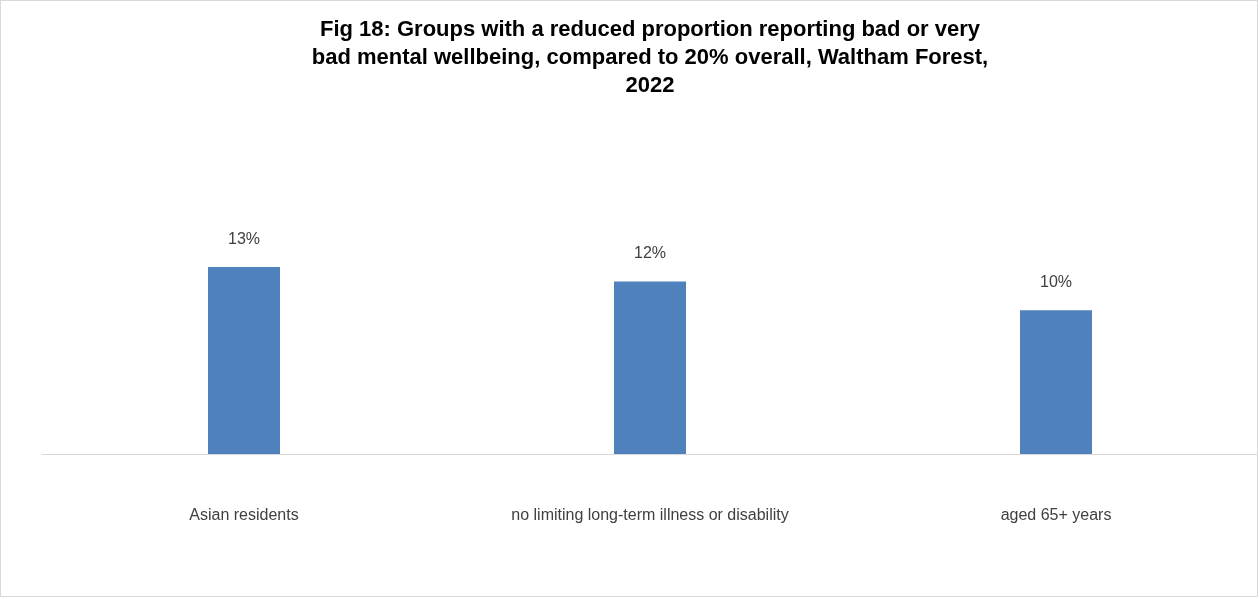 The width and height of the screenshot is (1260, 599). Describe the element at coordinates (650, 253) in the screenshot. I see `data-label: 12%` at that location.